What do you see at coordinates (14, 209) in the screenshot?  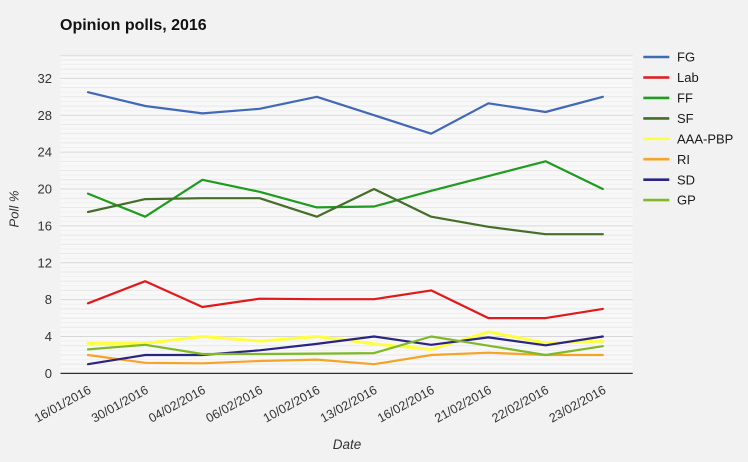 I see `svg-text: Poll %` at bounding box center [14, 209].